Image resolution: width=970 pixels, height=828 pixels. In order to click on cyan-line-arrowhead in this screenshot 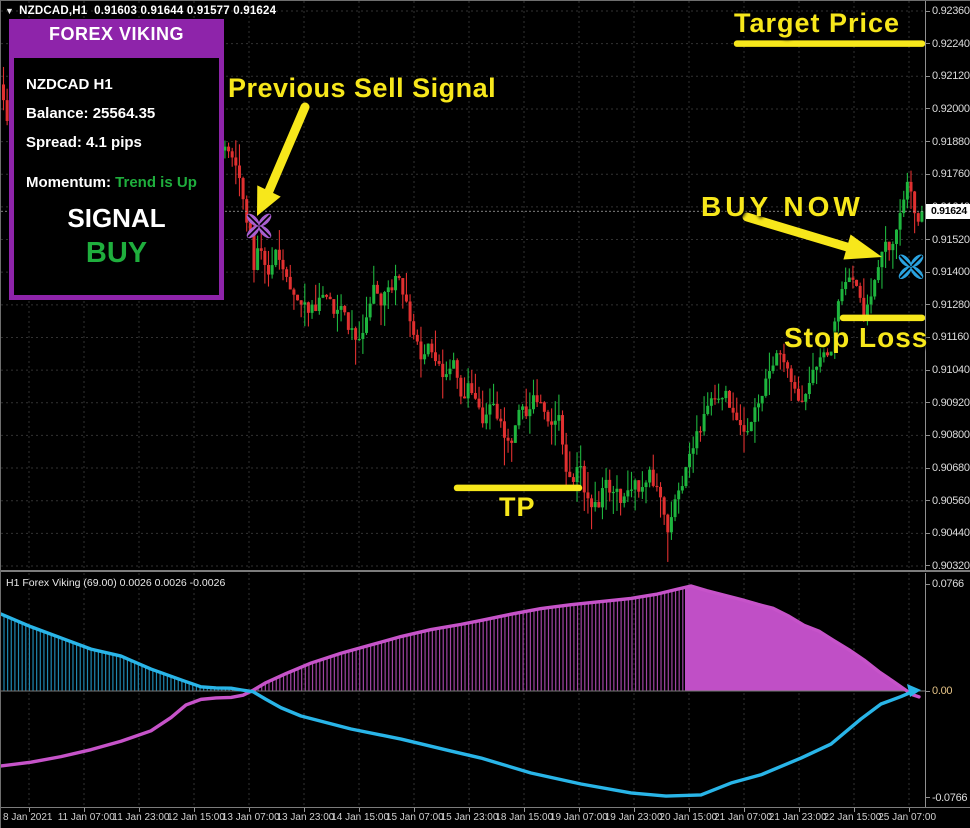, I will do `click(914, 690)`.